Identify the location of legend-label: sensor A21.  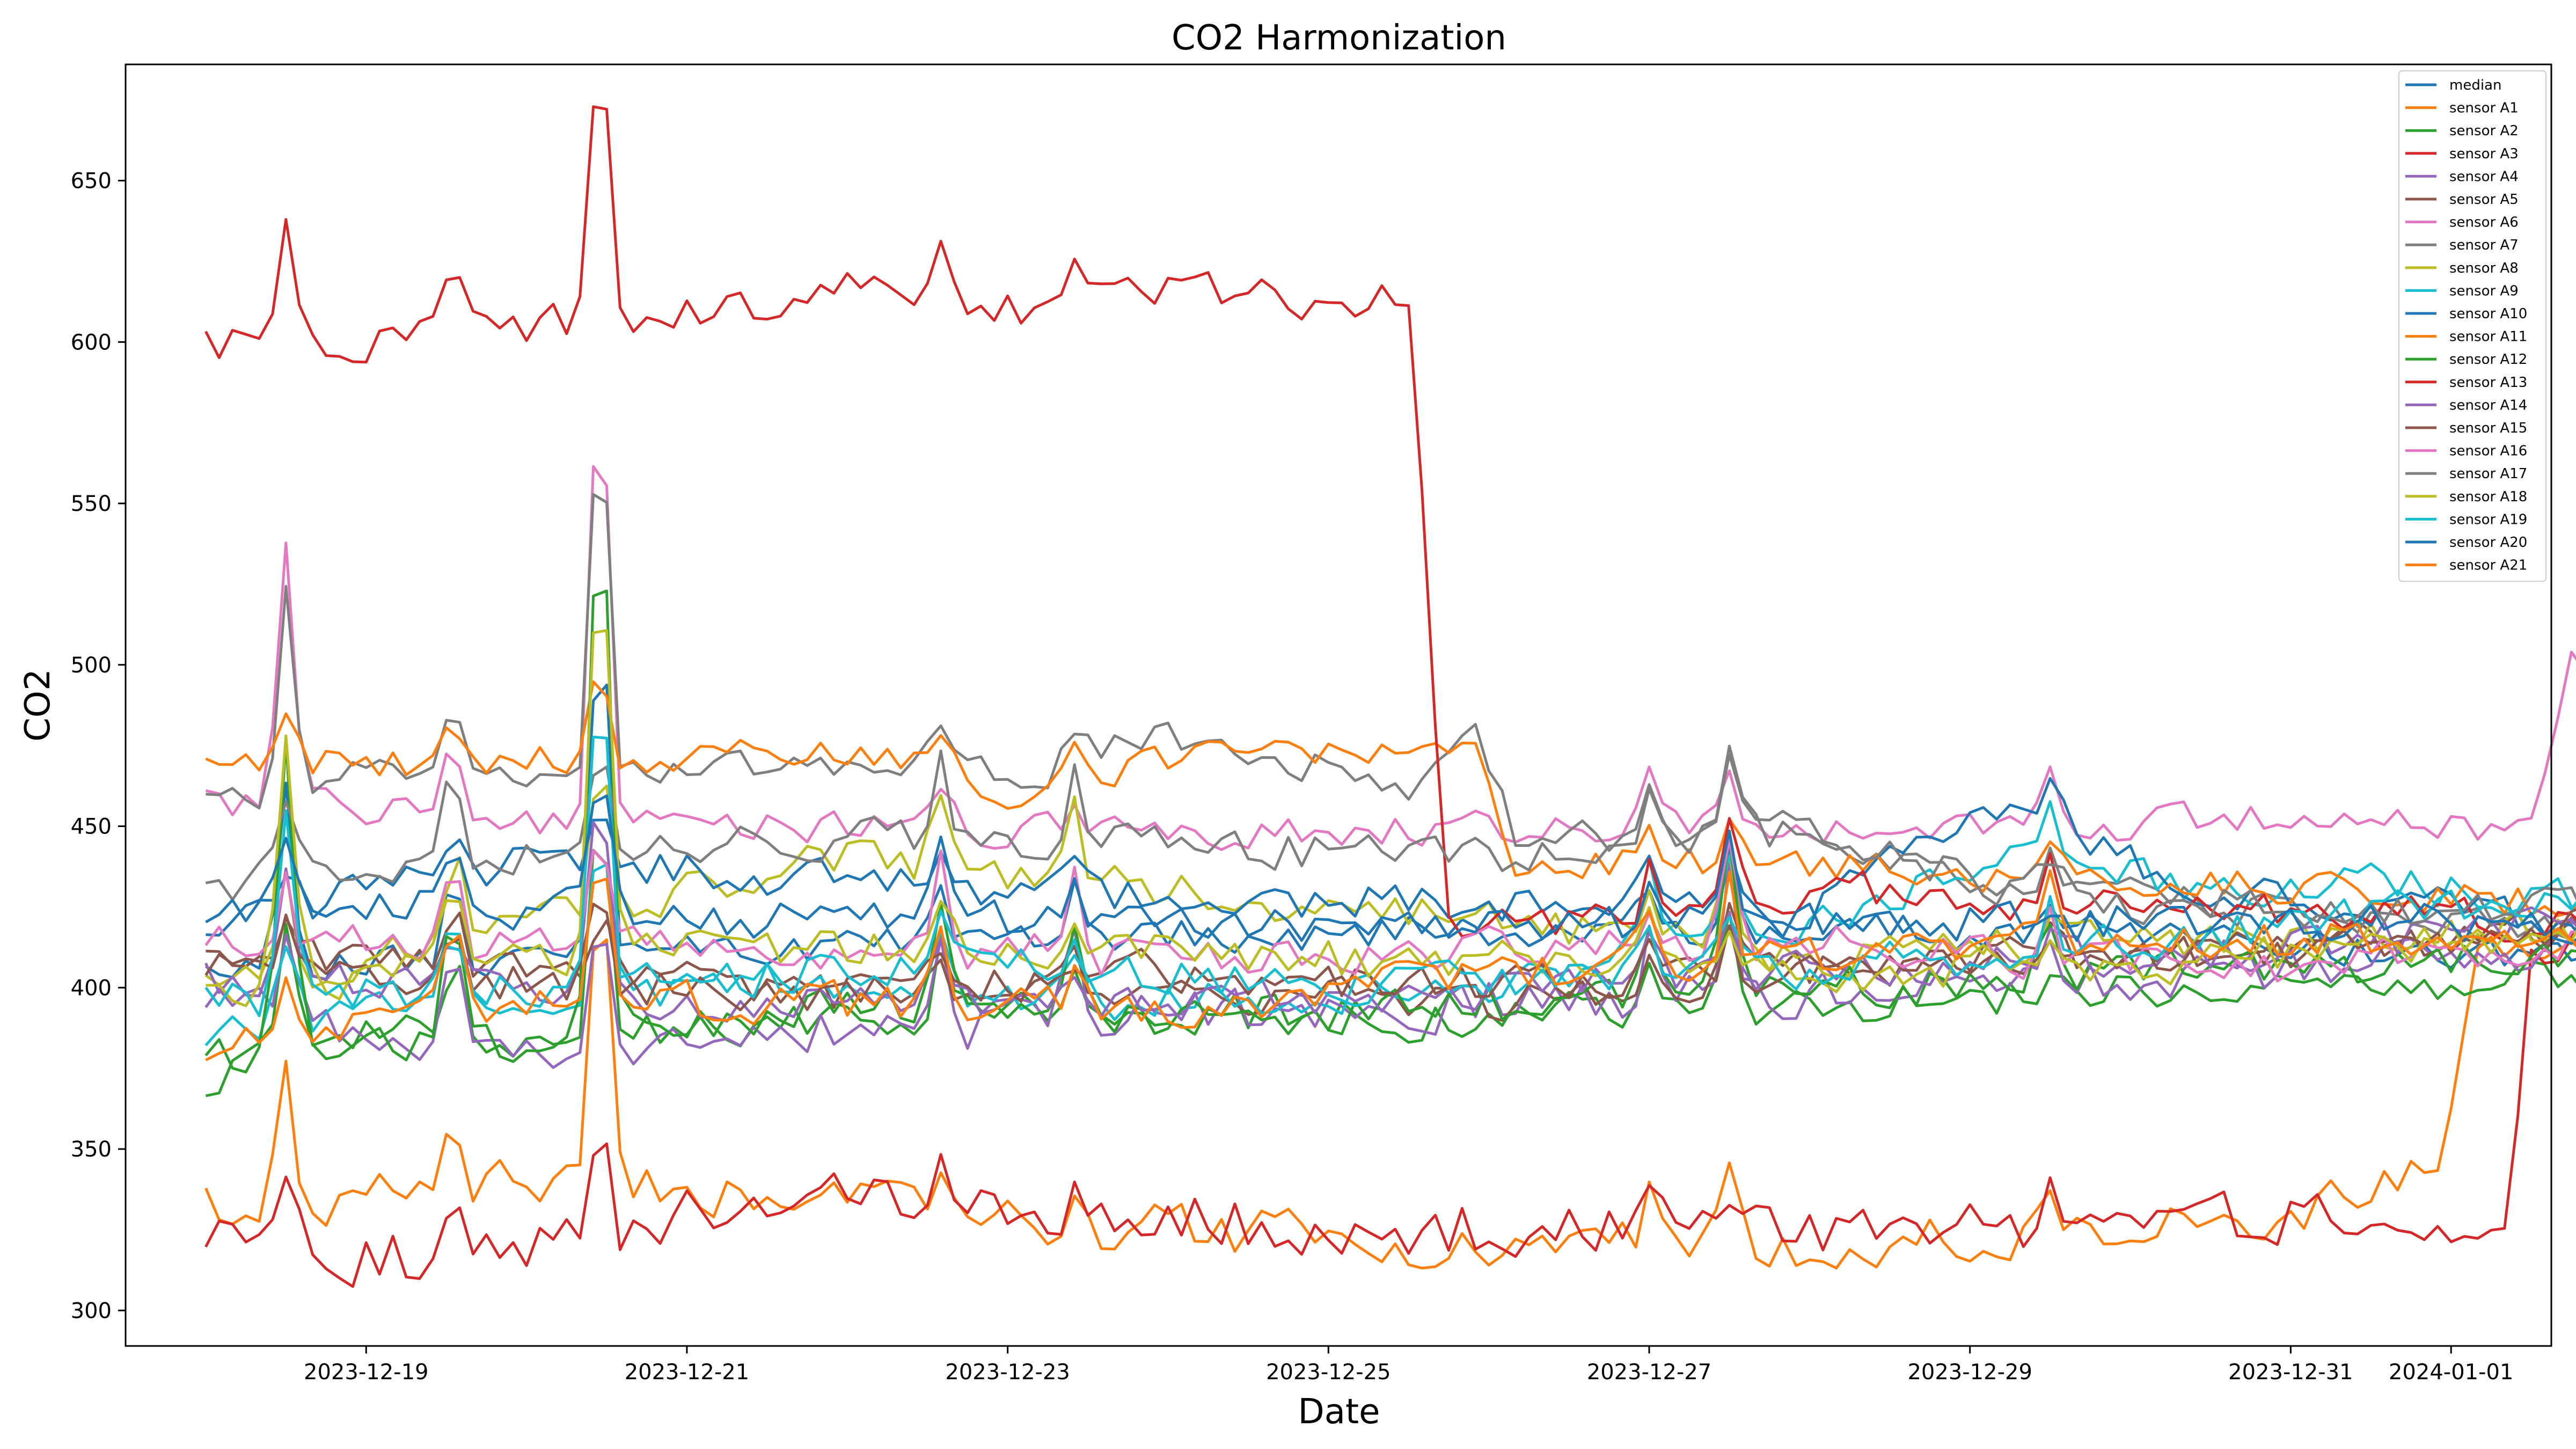
(2488, 566).